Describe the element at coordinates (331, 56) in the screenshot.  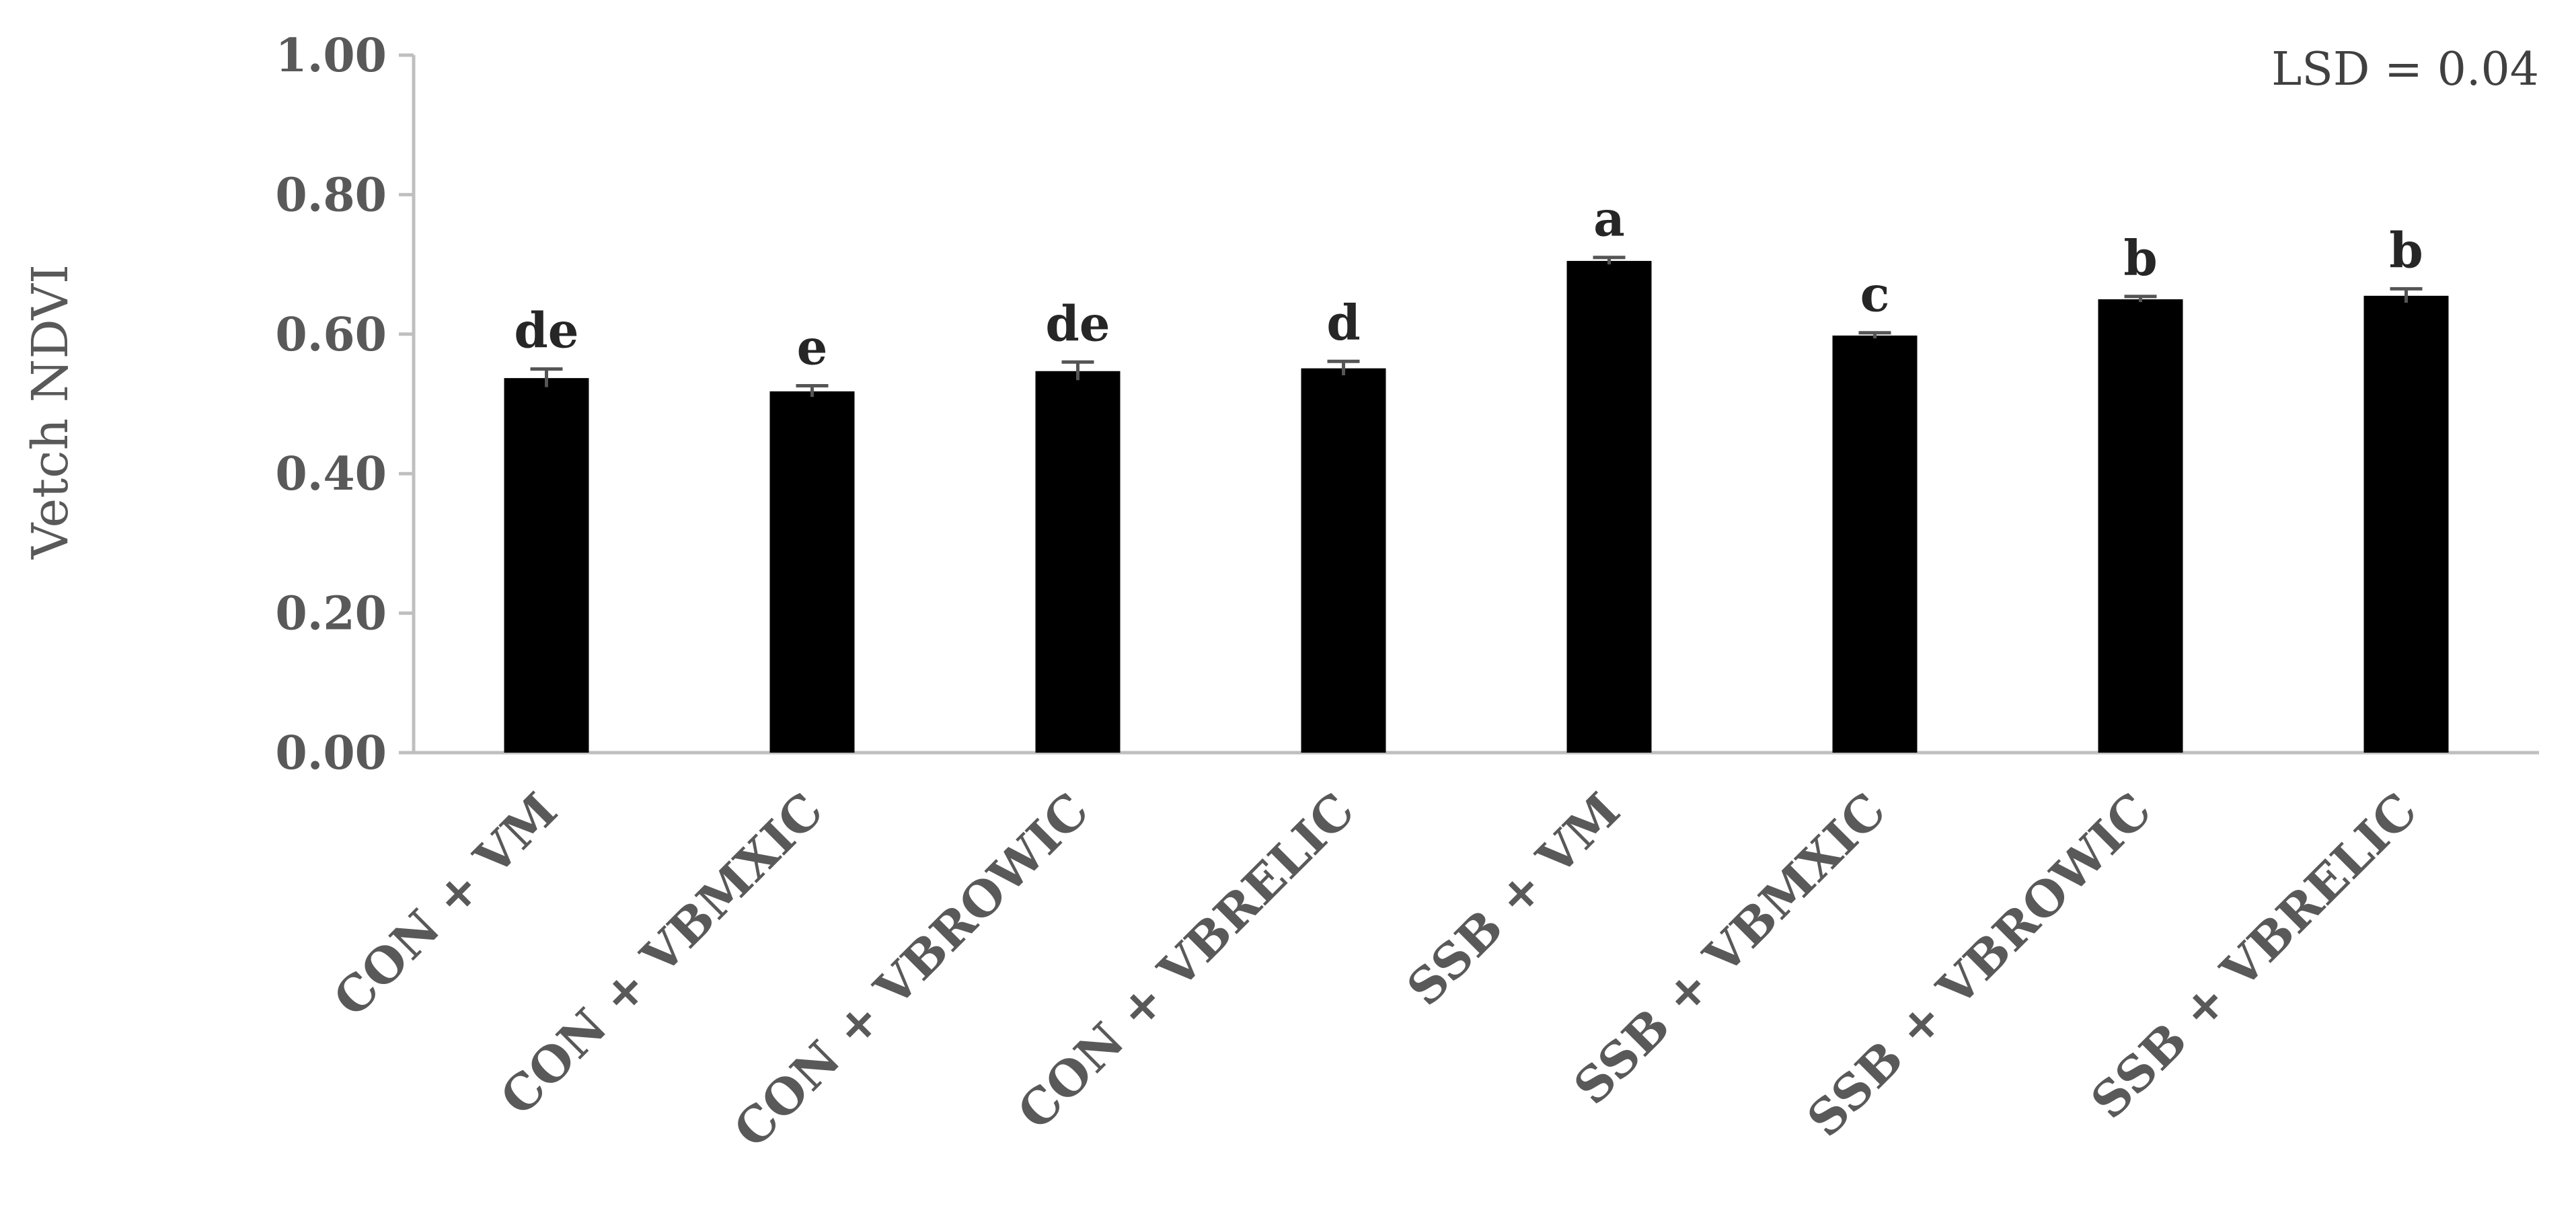
I see `y-tick-label: 1.00` at that location.